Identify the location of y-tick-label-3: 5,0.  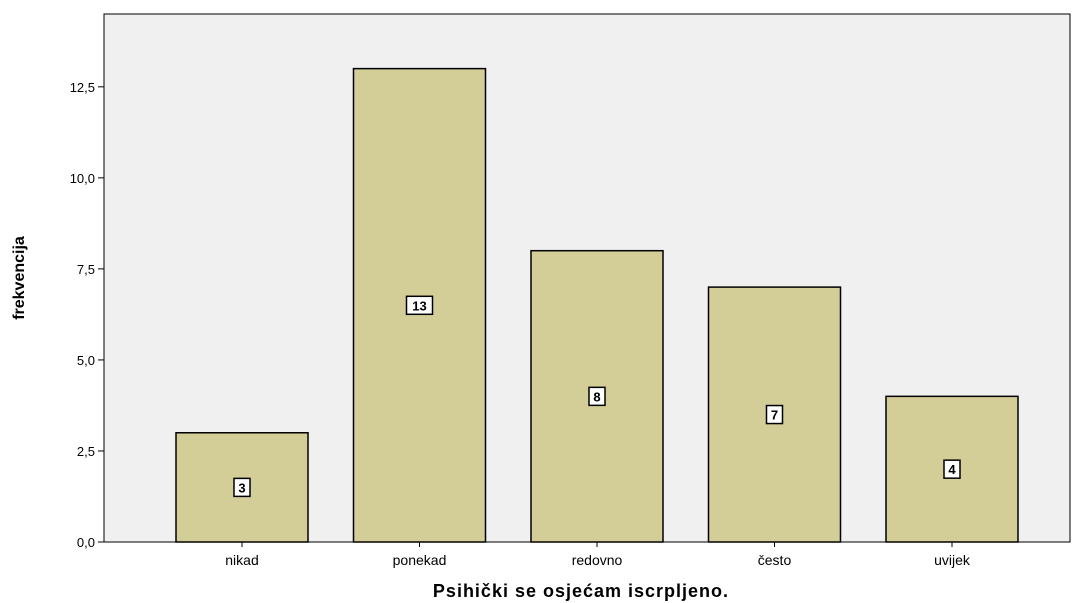
(86, 360).